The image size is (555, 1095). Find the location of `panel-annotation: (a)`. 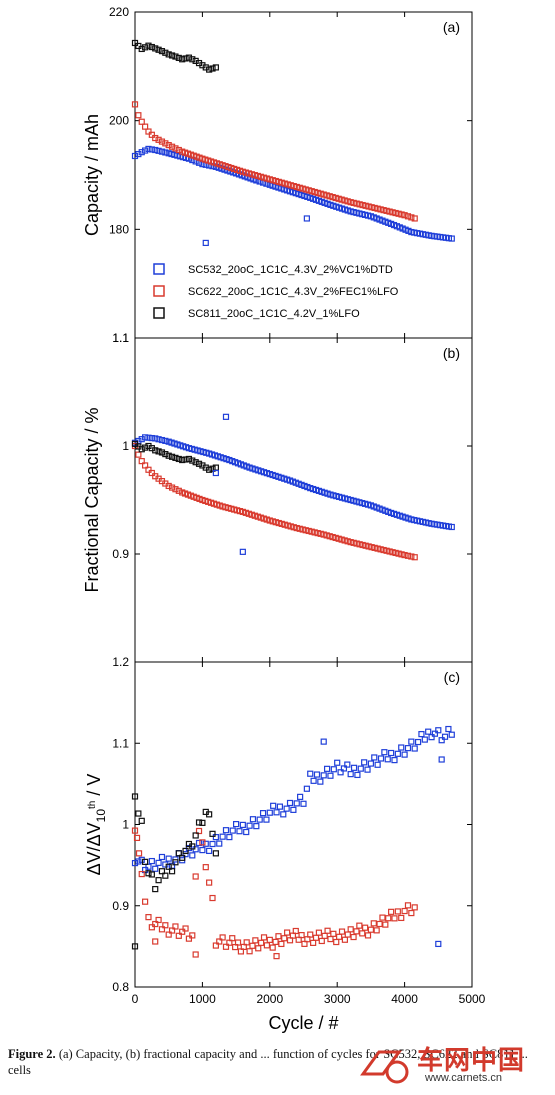

panel-annotation: (a) is located at coordinates (451, 27).